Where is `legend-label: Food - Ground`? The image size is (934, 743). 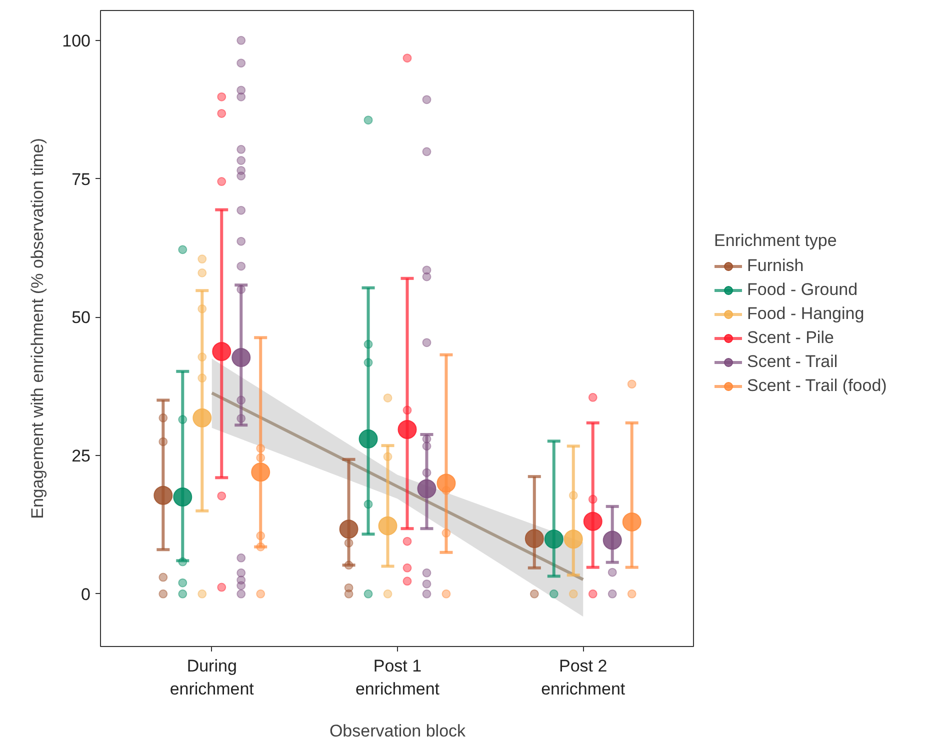 legend-label: Food - Ground is located at coordinates (802, 290).